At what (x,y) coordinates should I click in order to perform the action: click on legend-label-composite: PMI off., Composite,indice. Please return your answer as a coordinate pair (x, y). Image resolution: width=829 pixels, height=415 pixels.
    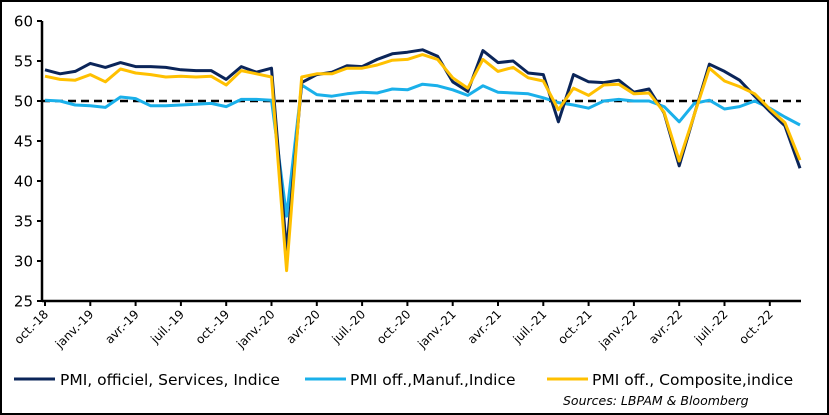
    Looking at the image, I should click on (692, 380).